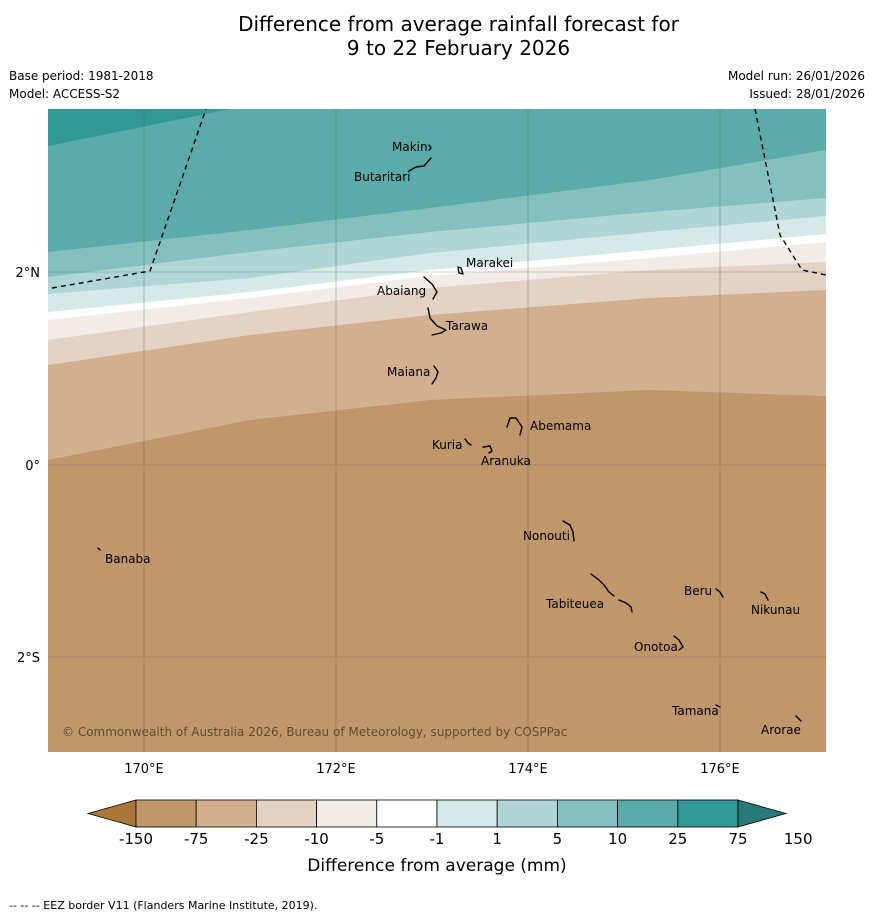 This screenshot has width=873, height=919. Describe the element at coordinates (81, 85) in the screenshot. I see `meta-left: Base period: 1981-2018 Model: ACCESS-S2` at that location.